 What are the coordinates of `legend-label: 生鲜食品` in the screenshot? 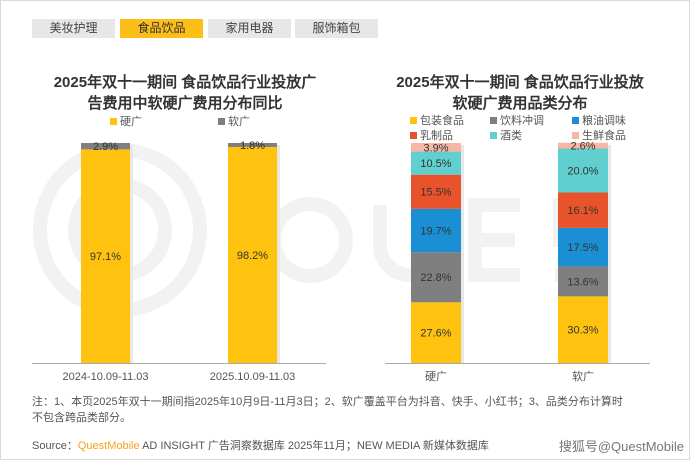 It's located at (604, 136).